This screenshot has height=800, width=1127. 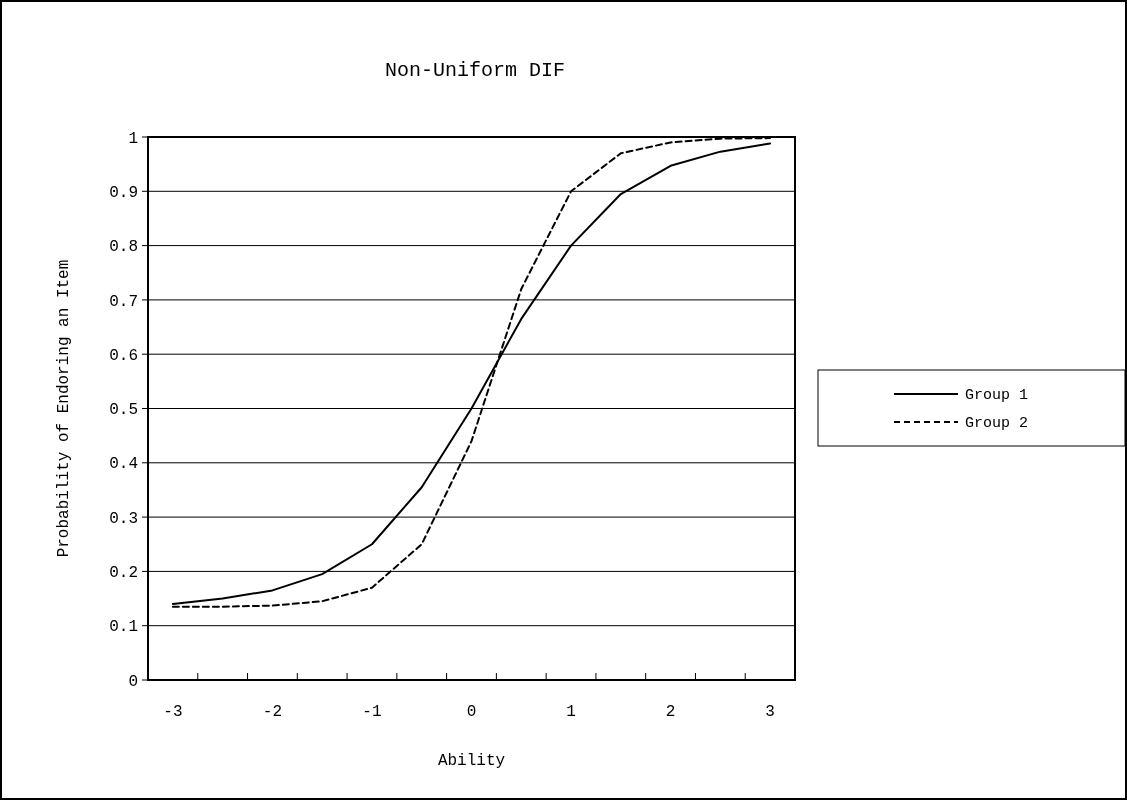 What do you see at coordinates (471, 761) in the screenshot?
I see `x-axis-title: Ability` at bounding box center [471, 761].